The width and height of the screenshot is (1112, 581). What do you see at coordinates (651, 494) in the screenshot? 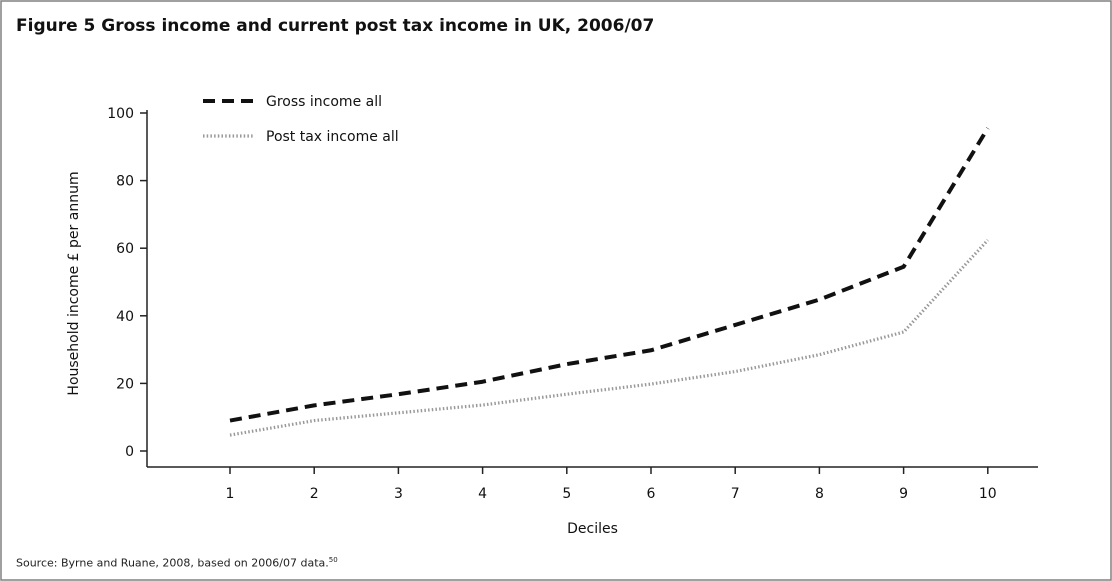
I see `x-tick-label: 6` at bounding box center [651, 494].